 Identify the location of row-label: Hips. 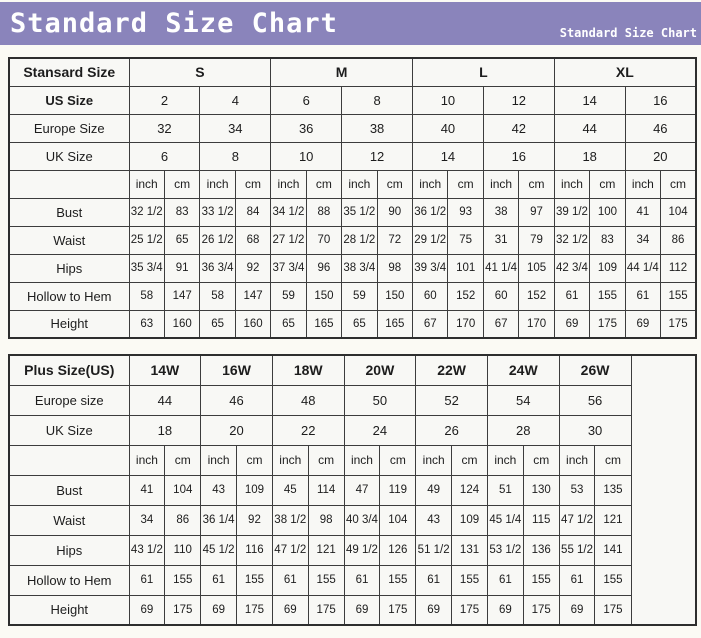
(69, 550).